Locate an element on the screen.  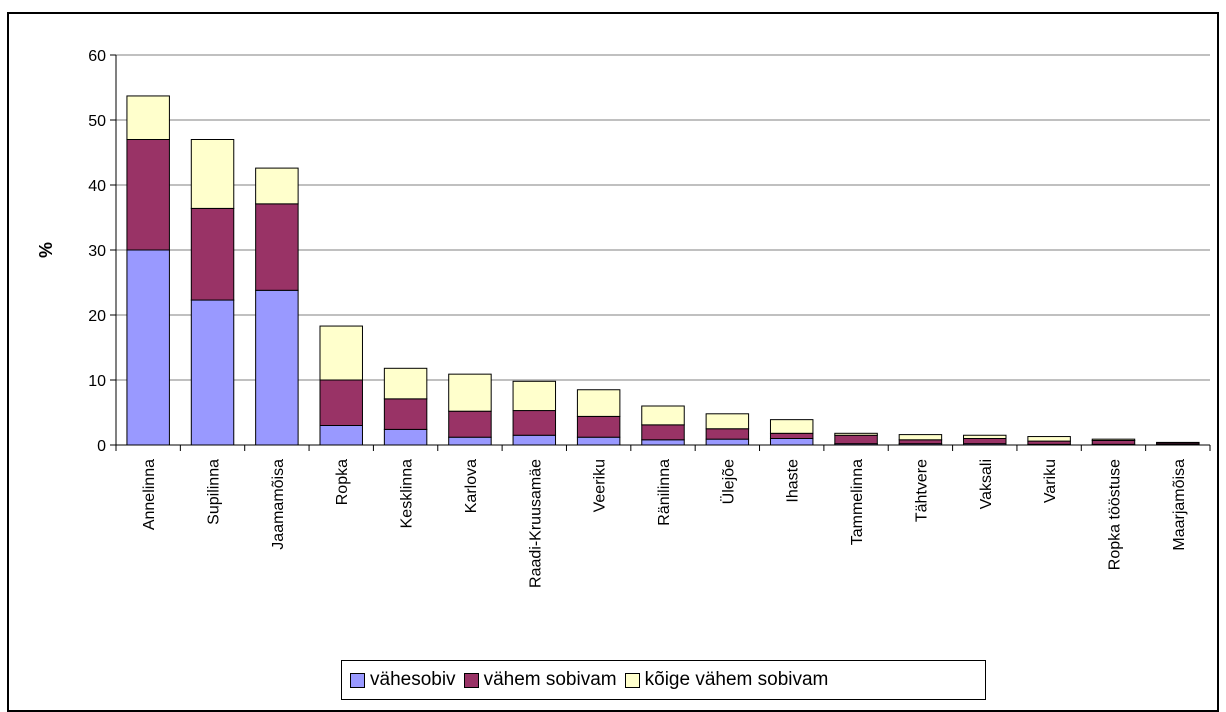
x-tick-label: Ülejõe is located at coordinates (728, 481).